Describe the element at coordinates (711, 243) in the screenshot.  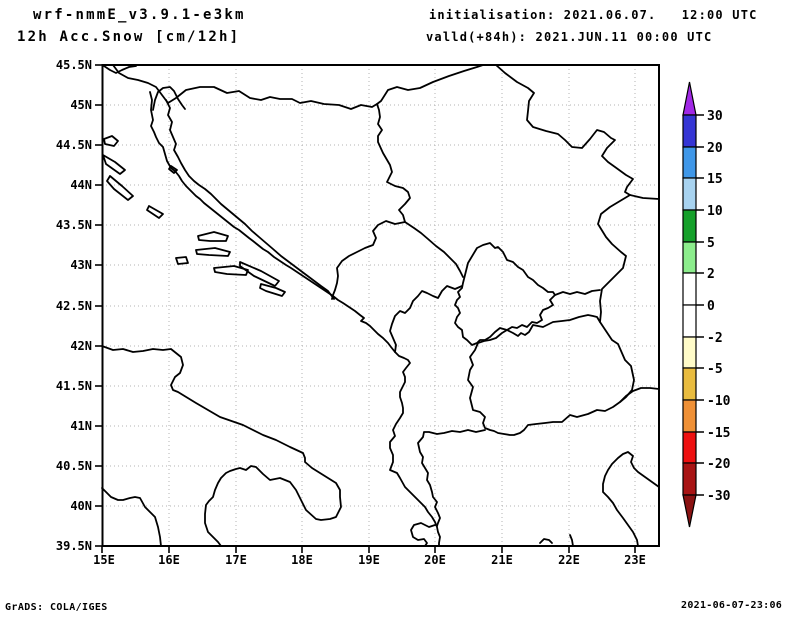
I see `colorbar-label: 5` at that location.